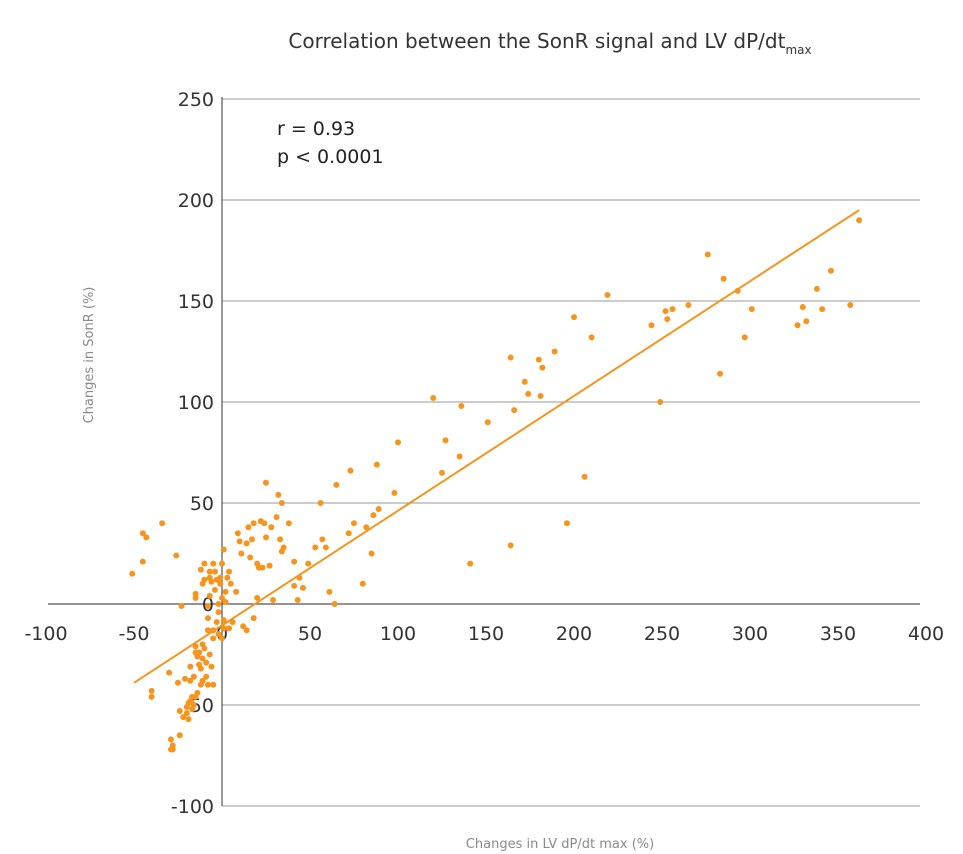 The width and height of the screenshot is (963, 854). I want to click on y-tick-label: 200, so click(196, 201).